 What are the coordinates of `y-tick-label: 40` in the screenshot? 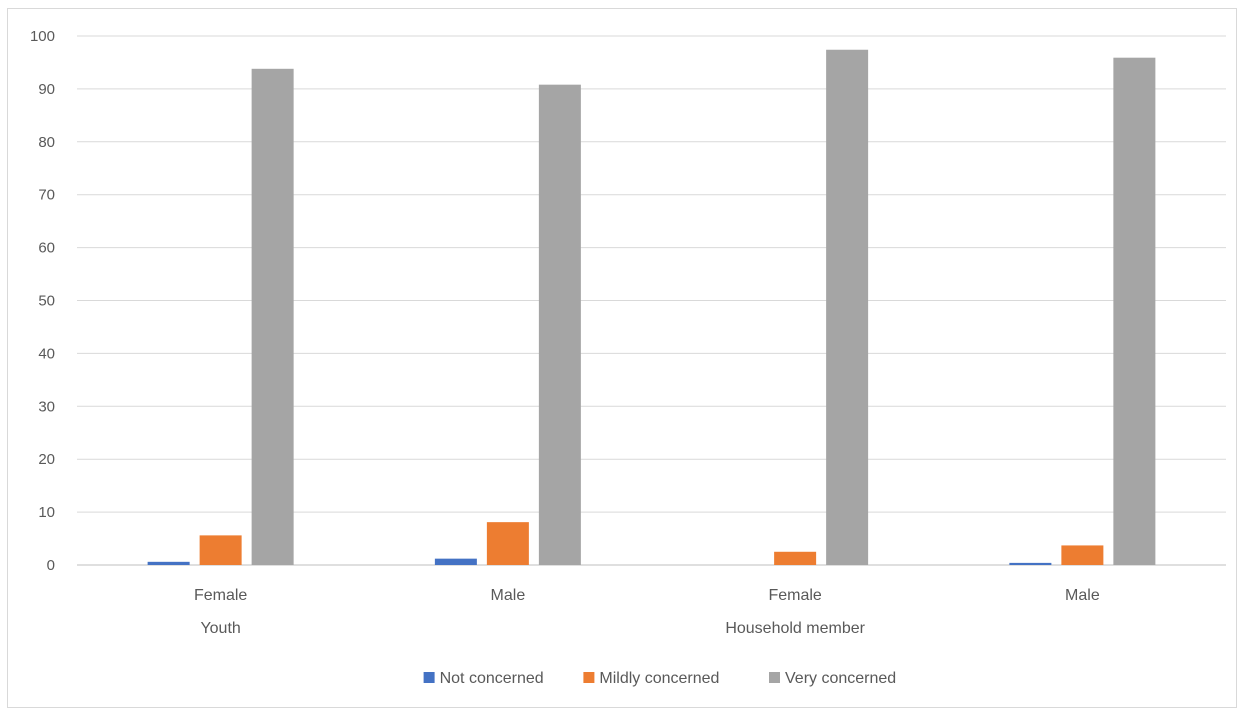 It's located at (46, 353).